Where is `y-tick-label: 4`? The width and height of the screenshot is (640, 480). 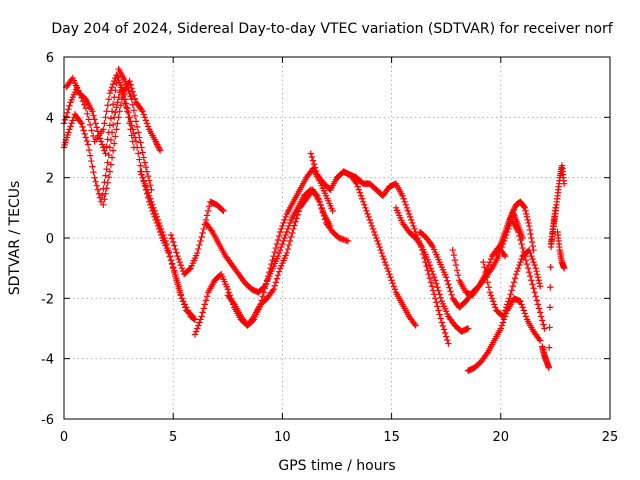
y-tick-label: 4 is located at coordinates (50, 118).